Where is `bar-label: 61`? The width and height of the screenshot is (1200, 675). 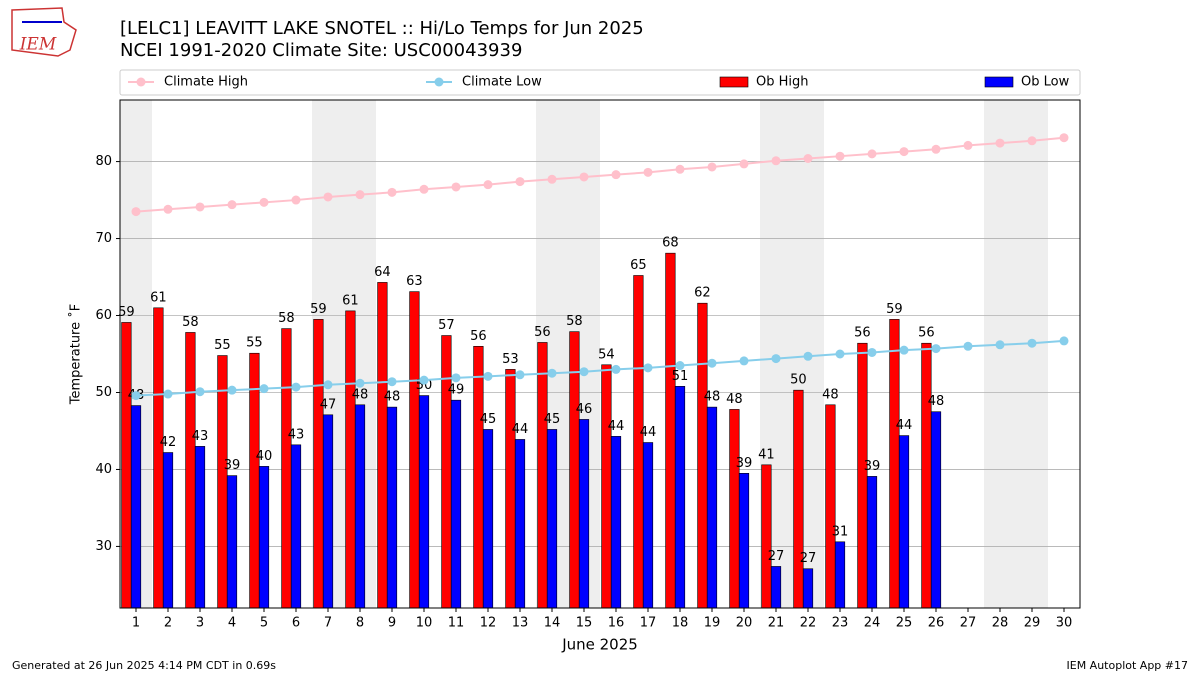
bar-label: 61 is located at coordinates (350, 300).